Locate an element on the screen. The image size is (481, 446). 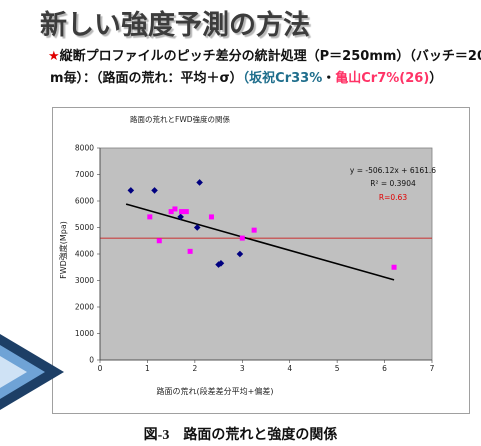
slide-corner-decoration is located at coordinates (32, 372).